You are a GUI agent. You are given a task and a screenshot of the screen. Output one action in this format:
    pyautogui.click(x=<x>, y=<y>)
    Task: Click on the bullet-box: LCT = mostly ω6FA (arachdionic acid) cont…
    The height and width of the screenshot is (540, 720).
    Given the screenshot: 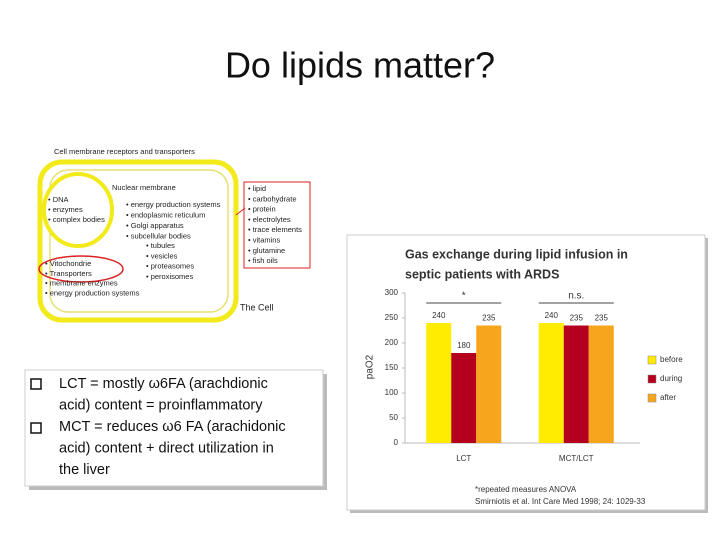 What is the action you would take?
    pyautogui.click(x=175, y=429)
    